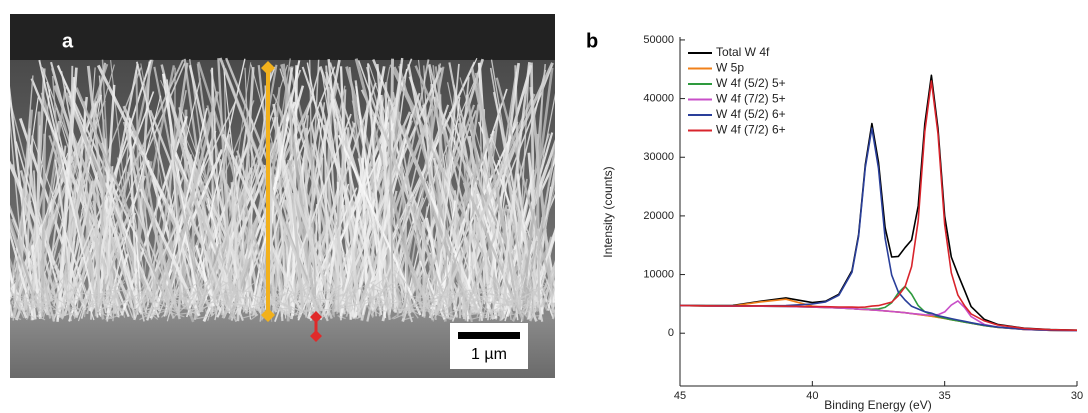 This screenshot has height=413, width=1088. What do you see at coordinates (743, 52) in the screenshot?
I see `legend-label: Total W 4f` at bounding box center [743, 52].